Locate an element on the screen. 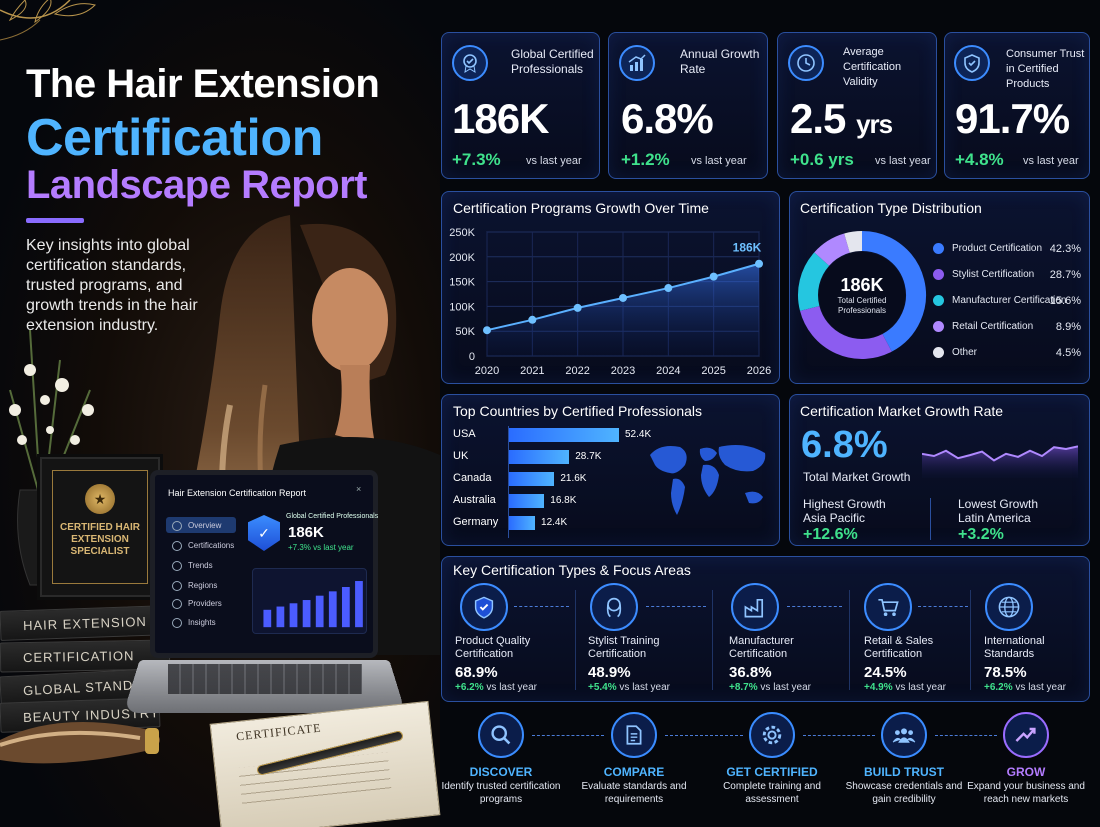 The image size is (1100, 827). award-badge-icon is located at coordinates (470, 63).